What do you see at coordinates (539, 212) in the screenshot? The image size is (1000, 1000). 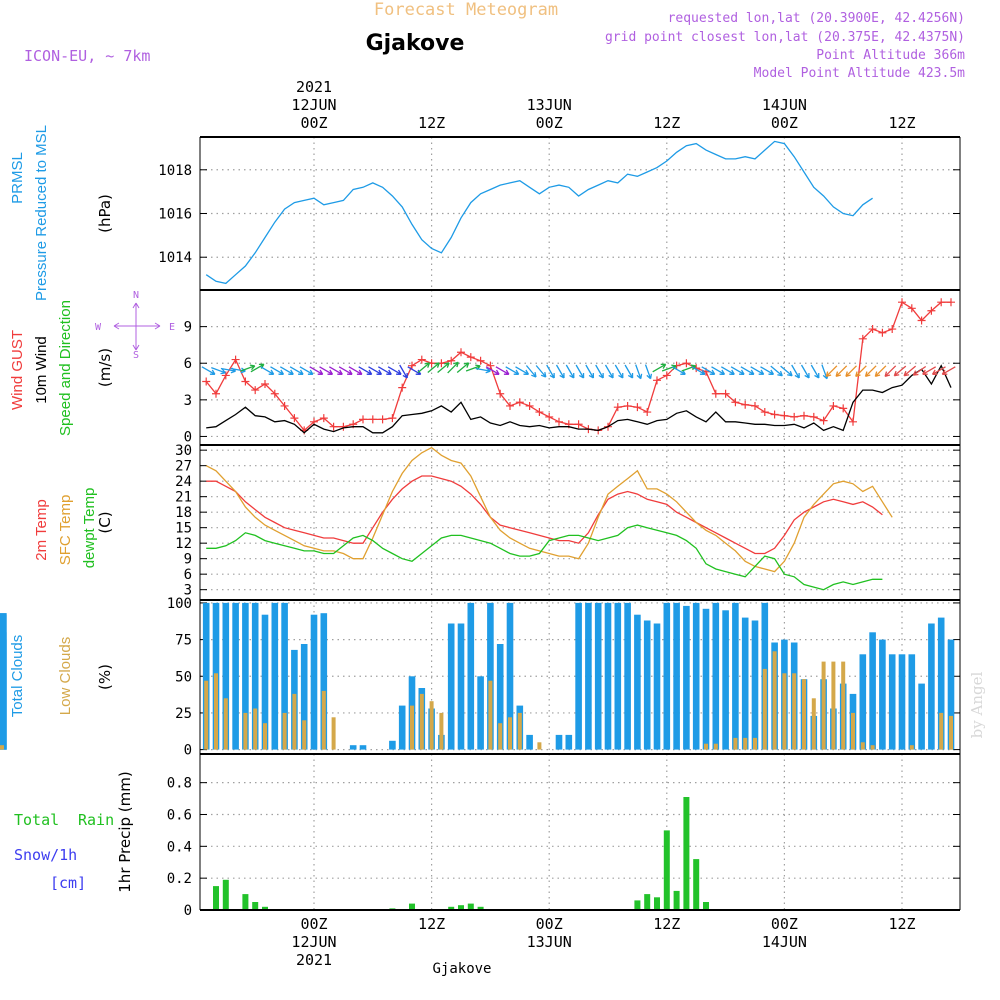 I see `pressure-line` at bounding box center [539, 212].